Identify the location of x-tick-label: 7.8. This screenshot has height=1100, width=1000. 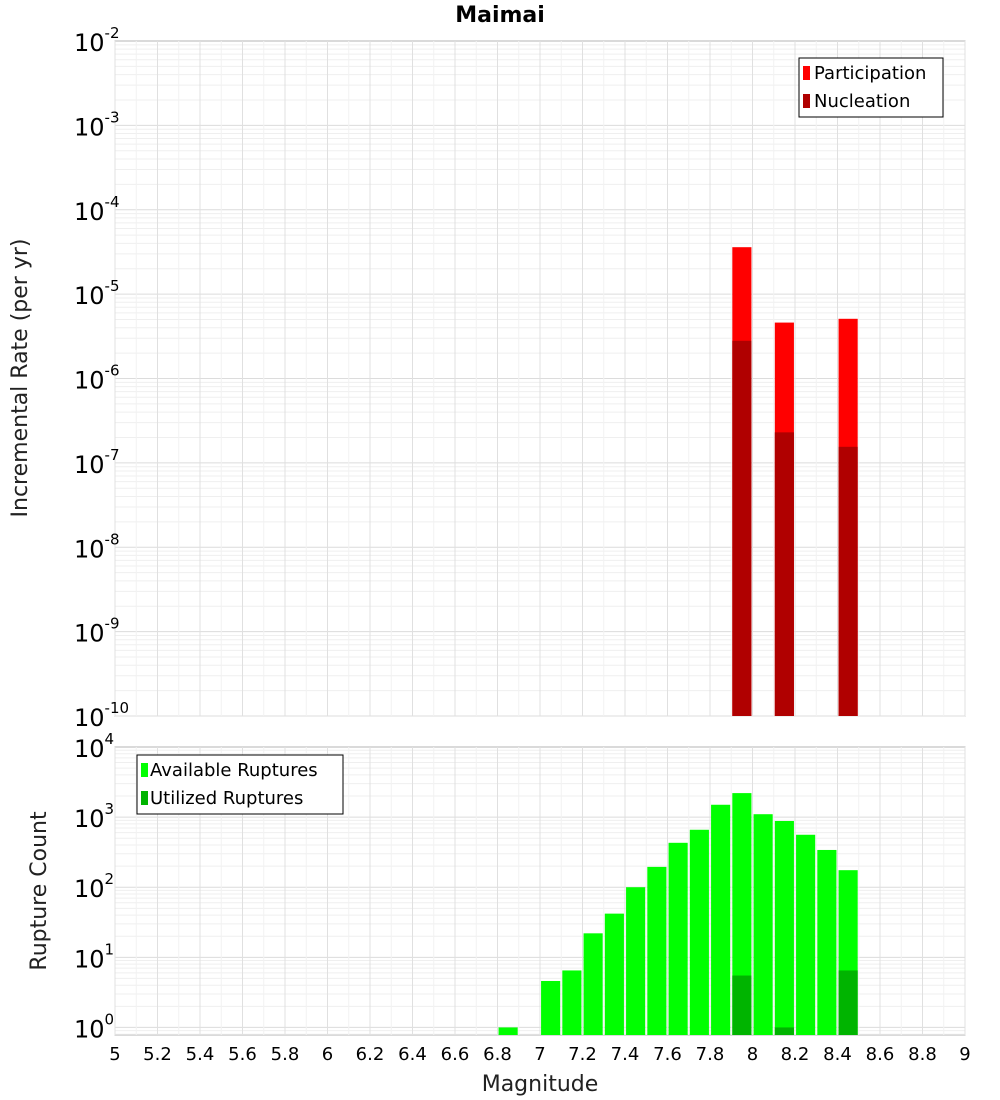
(710, 1054).